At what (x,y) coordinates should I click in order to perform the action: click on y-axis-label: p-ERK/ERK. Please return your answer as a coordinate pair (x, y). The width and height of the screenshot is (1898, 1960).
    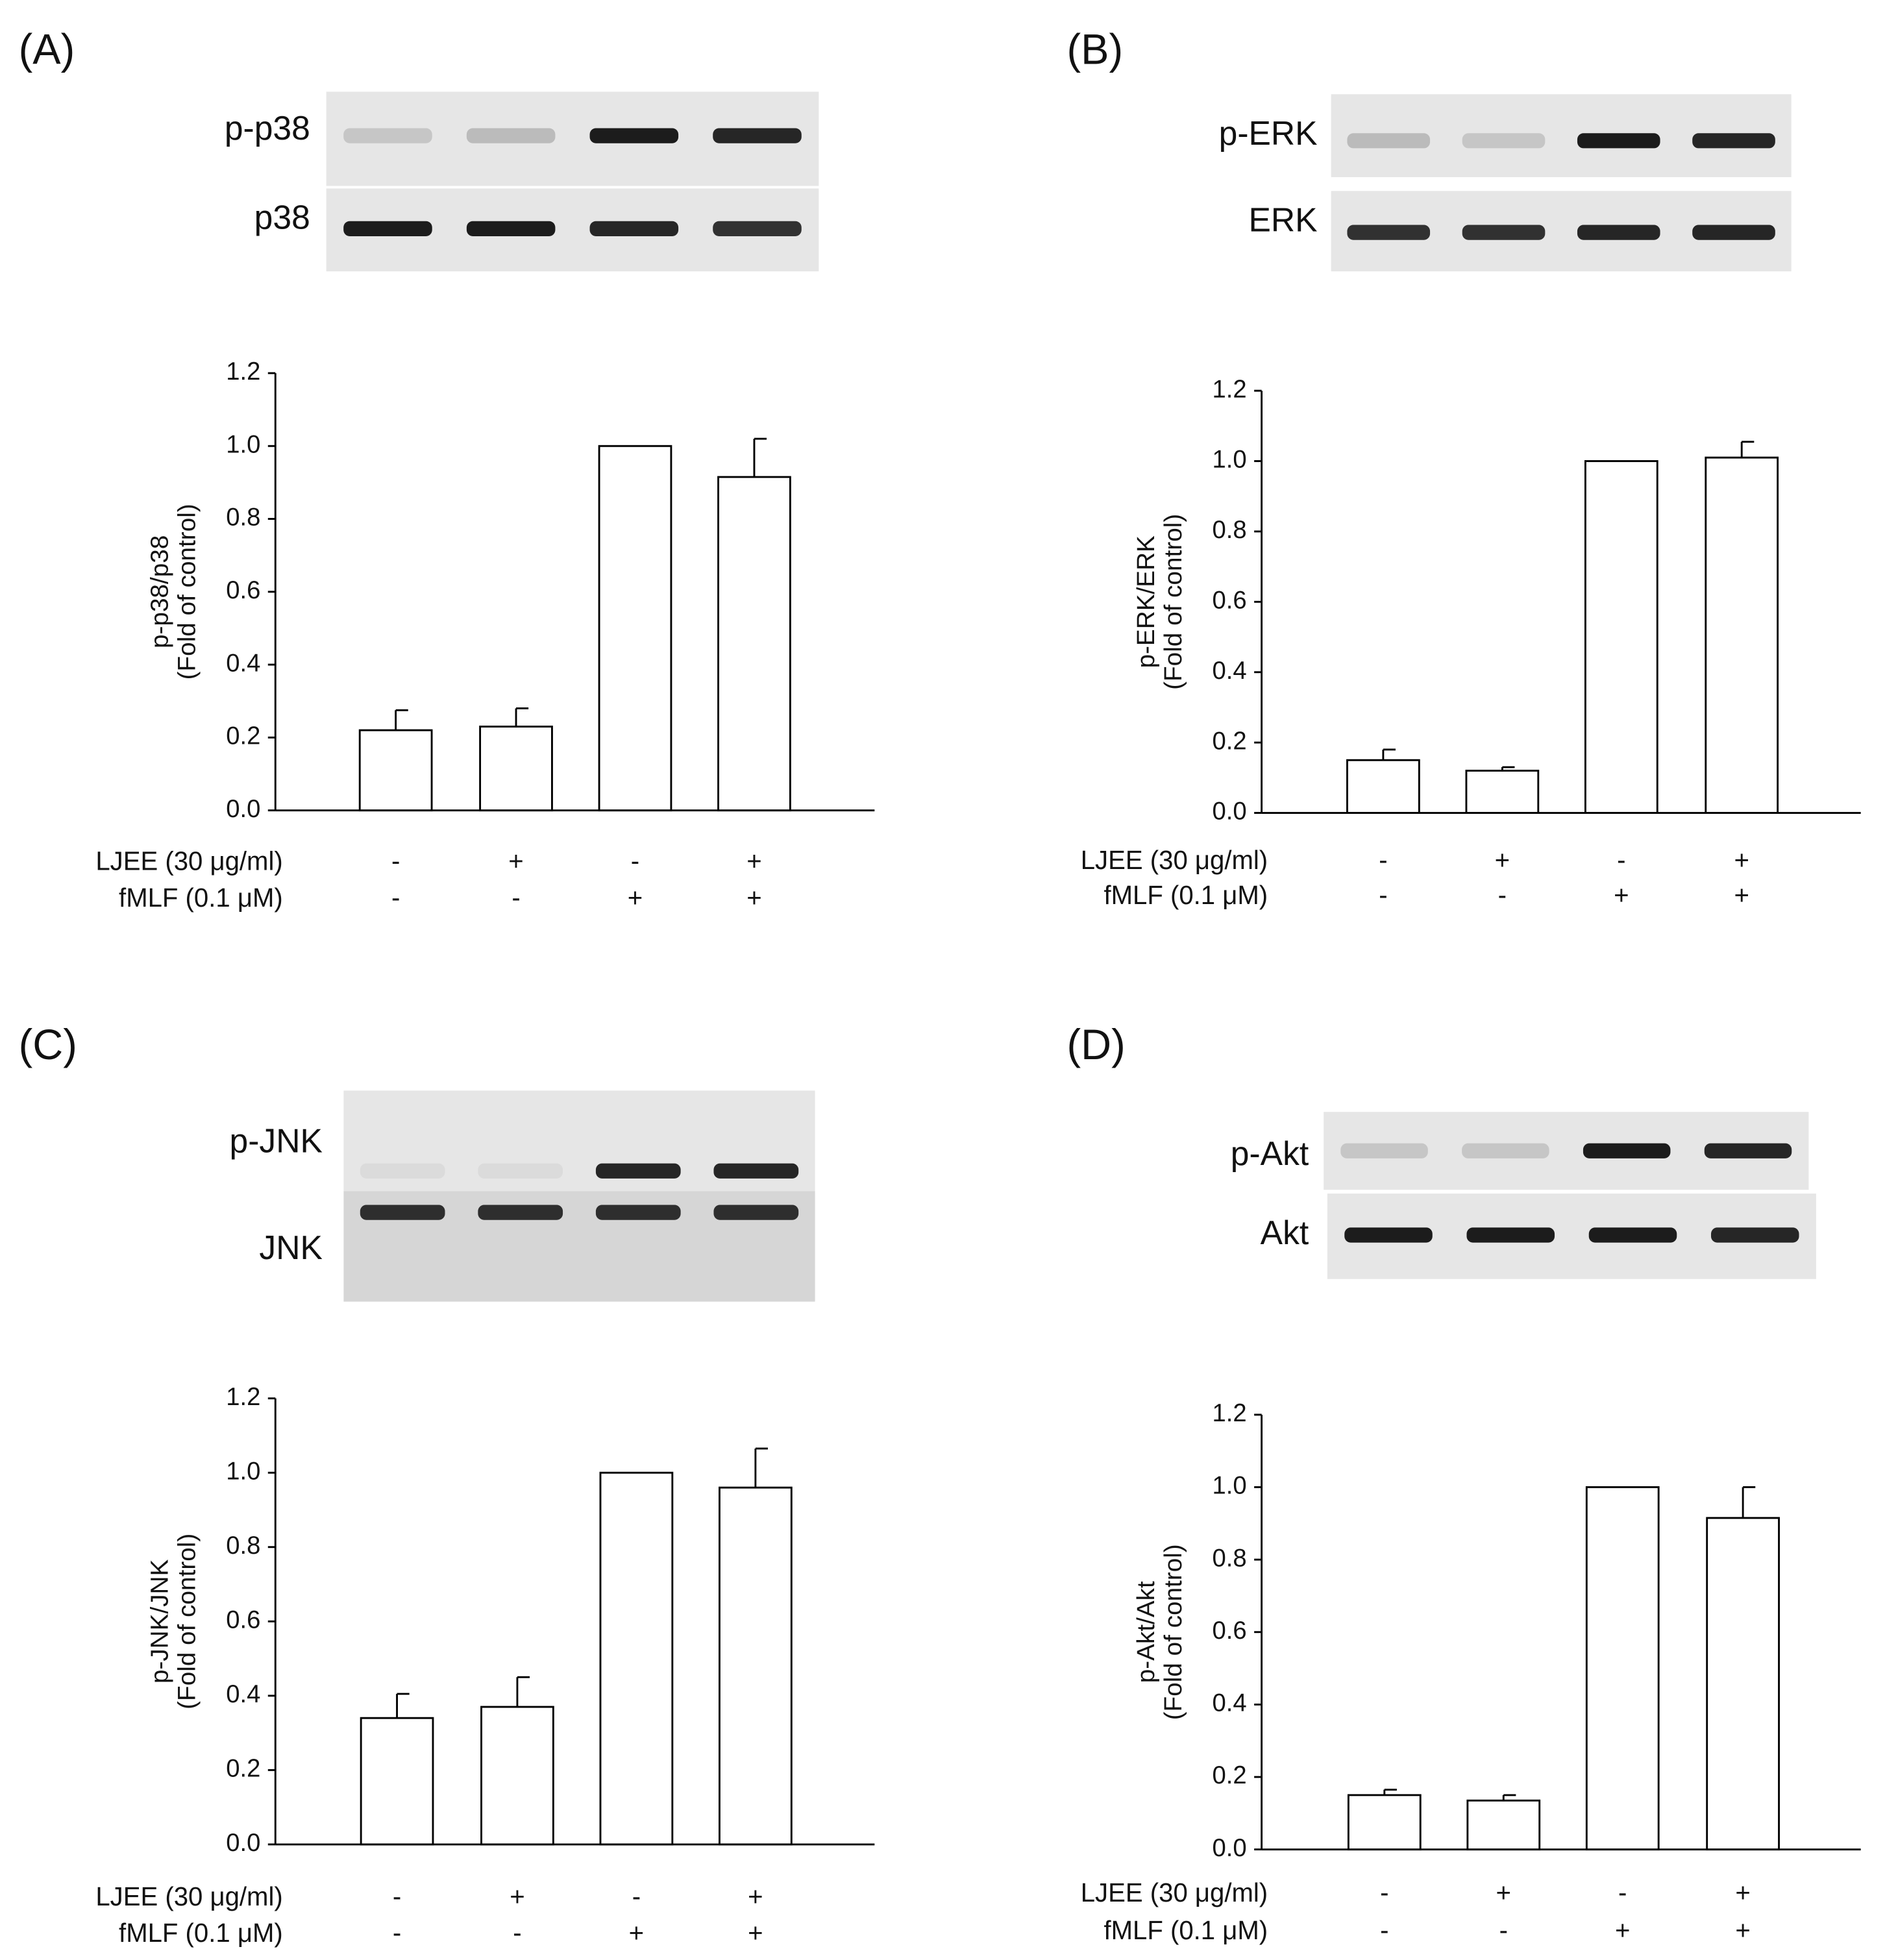
    Looking at the image, I should click on (1146, 601).